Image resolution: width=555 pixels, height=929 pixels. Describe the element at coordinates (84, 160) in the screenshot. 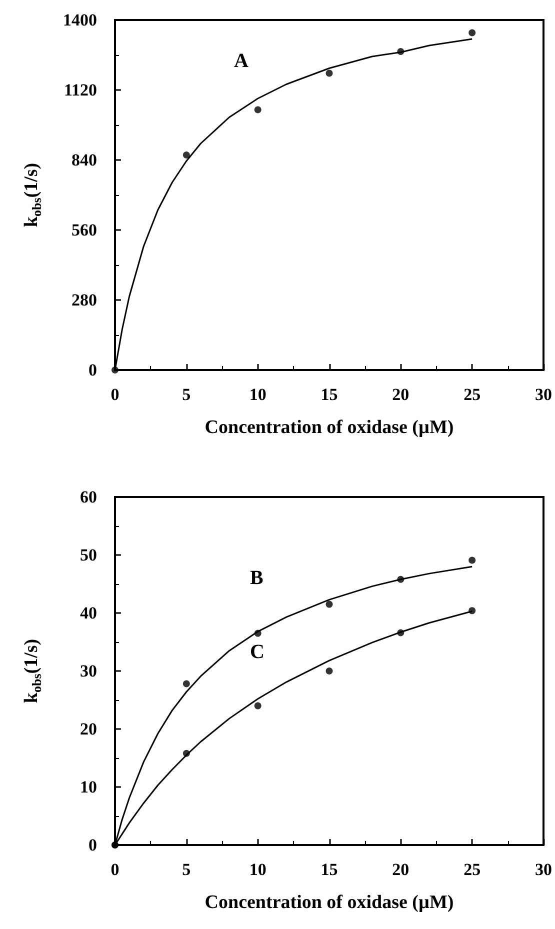

I see `y-tick-label: 840` at that location.